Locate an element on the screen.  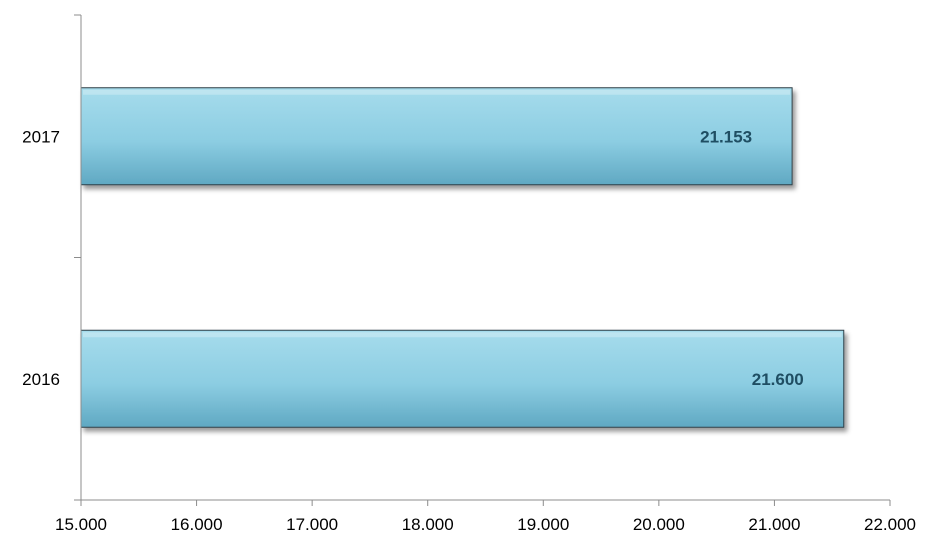
x-tick-label-2: 17.000 is located at coordinates (312, 524).